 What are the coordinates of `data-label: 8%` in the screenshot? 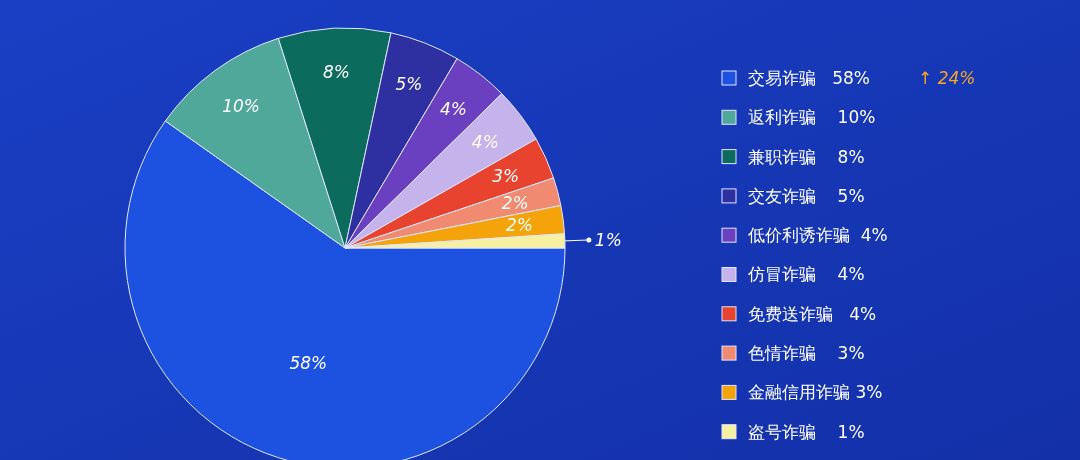 It's located at (336, 72).